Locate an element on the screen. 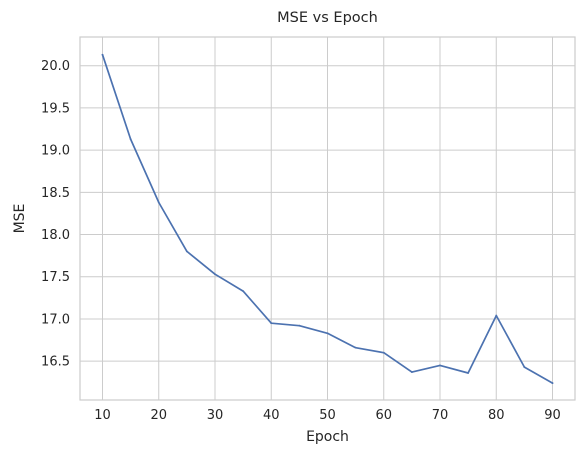 The image size is (586, 463). x-tick-label: 90 is located at coordinates (552, 415).